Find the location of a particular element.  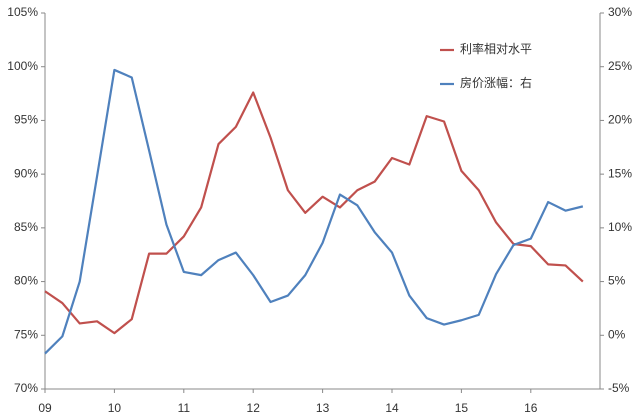

x-tick-label: 10 is located at coordinates (115, 408).